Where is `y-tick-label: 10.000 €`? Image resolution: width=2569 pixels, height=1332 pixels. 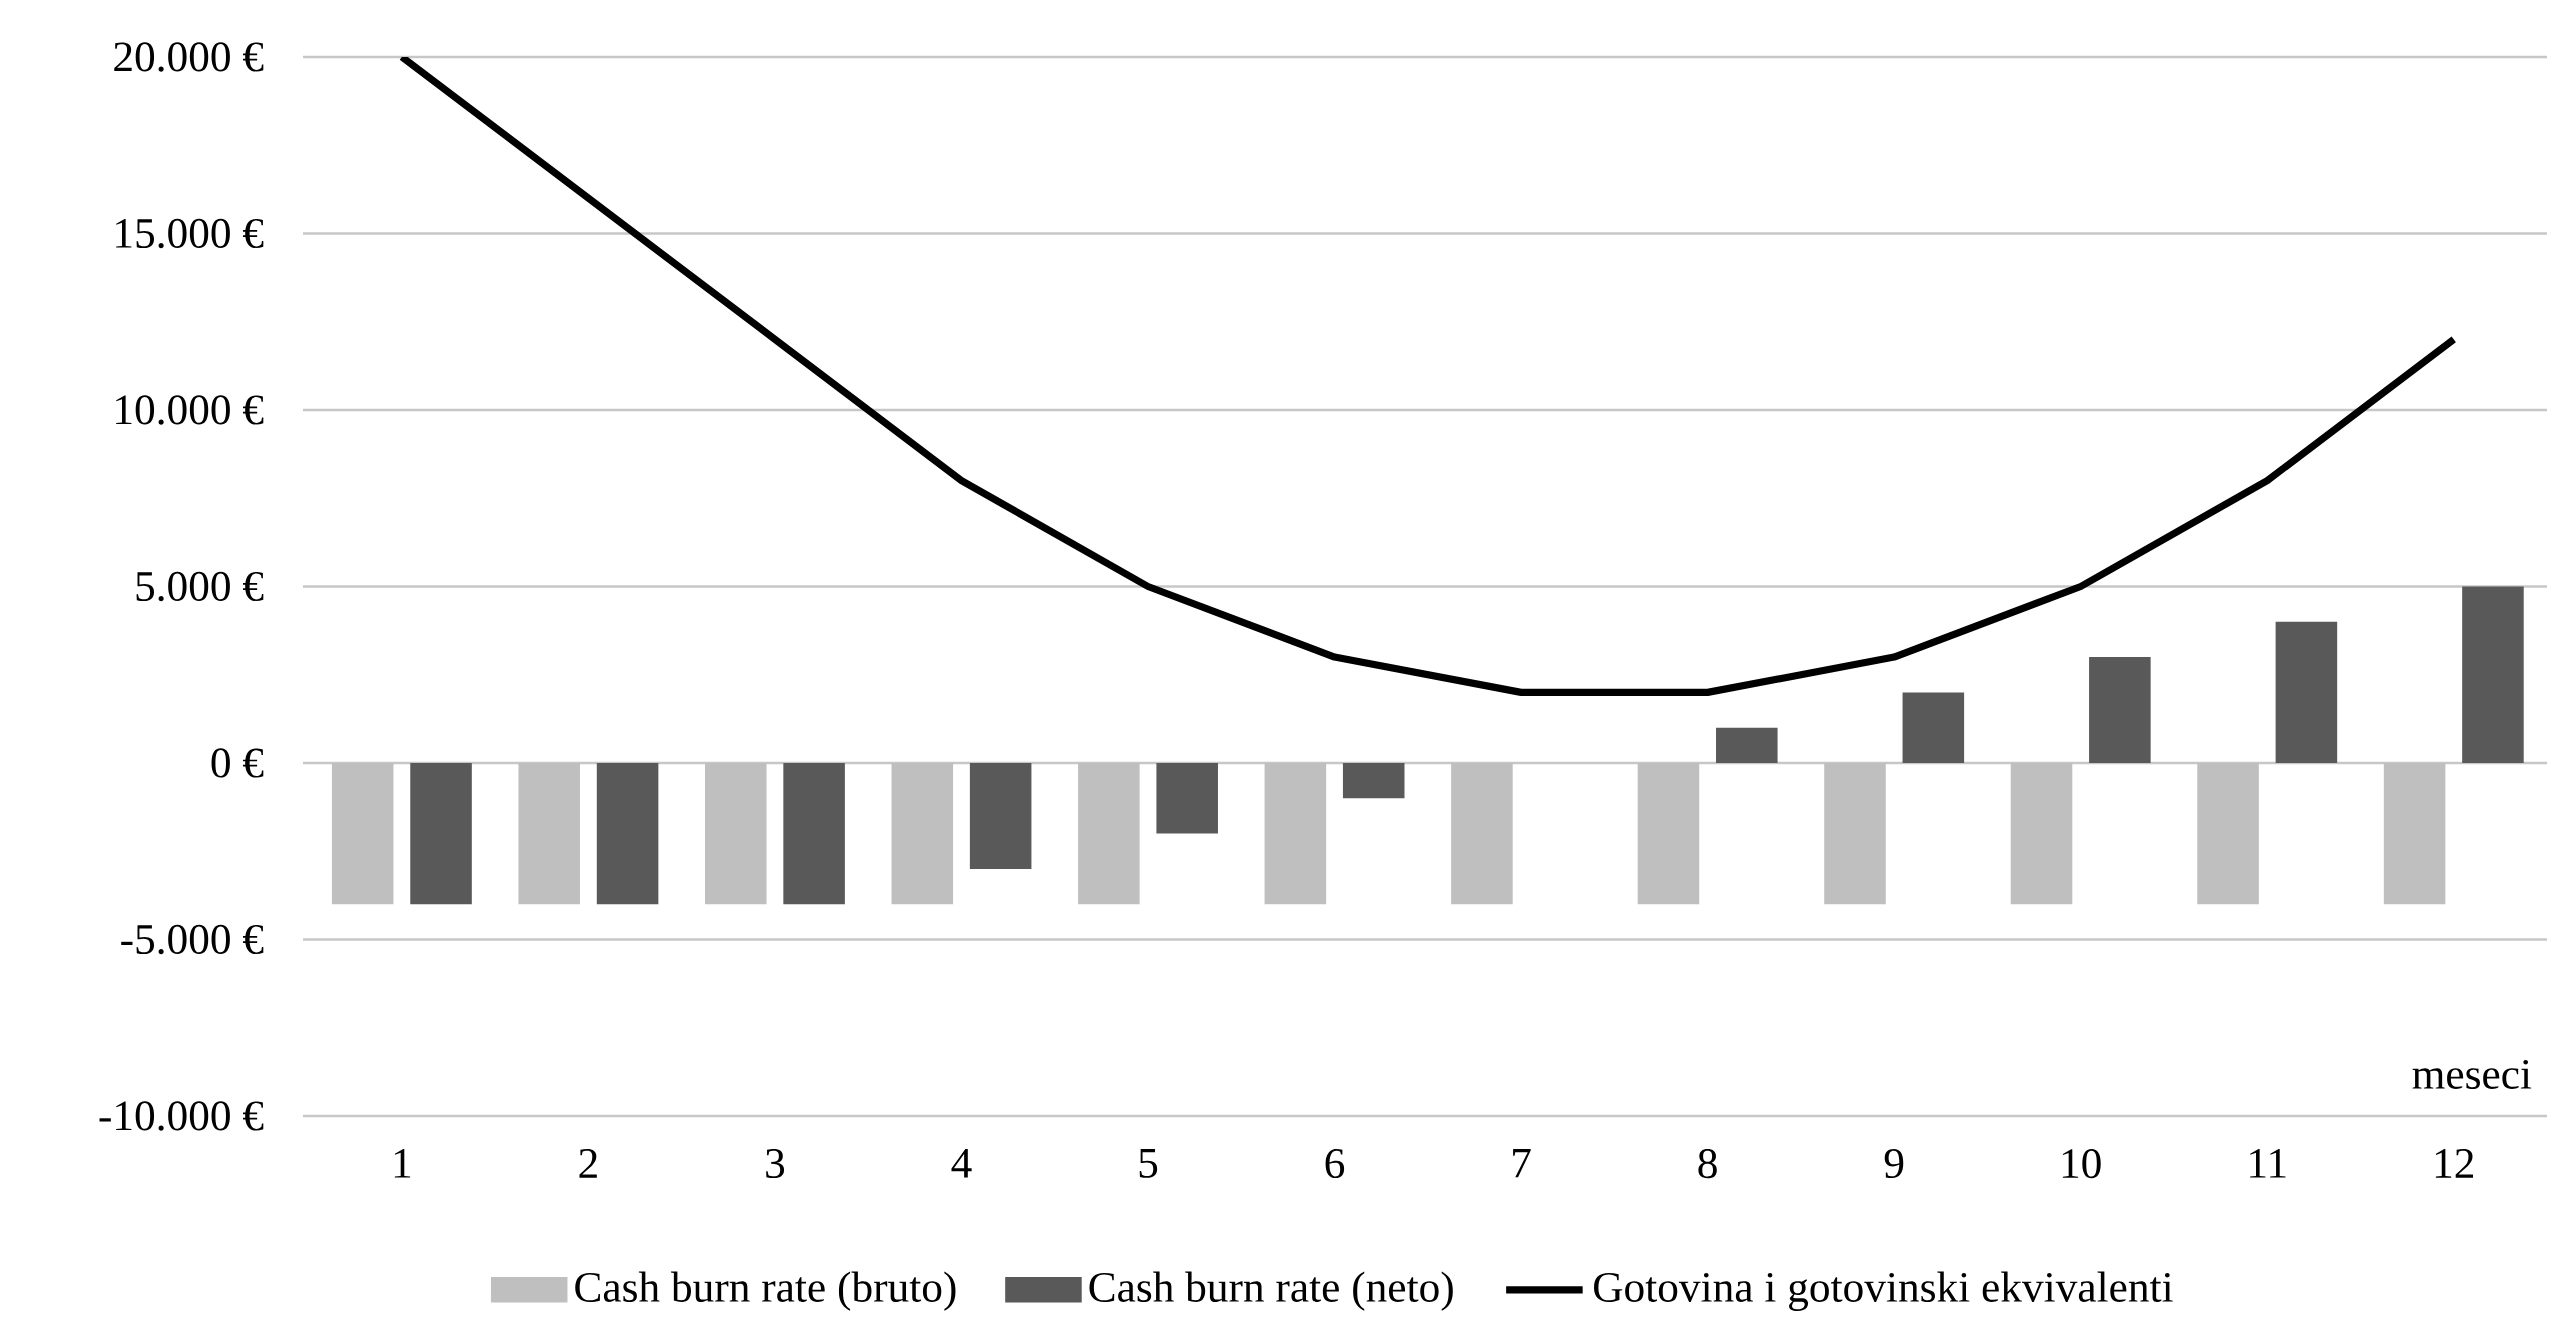
y-tick-label: 10.000 € is located at coordinates (190, 410).